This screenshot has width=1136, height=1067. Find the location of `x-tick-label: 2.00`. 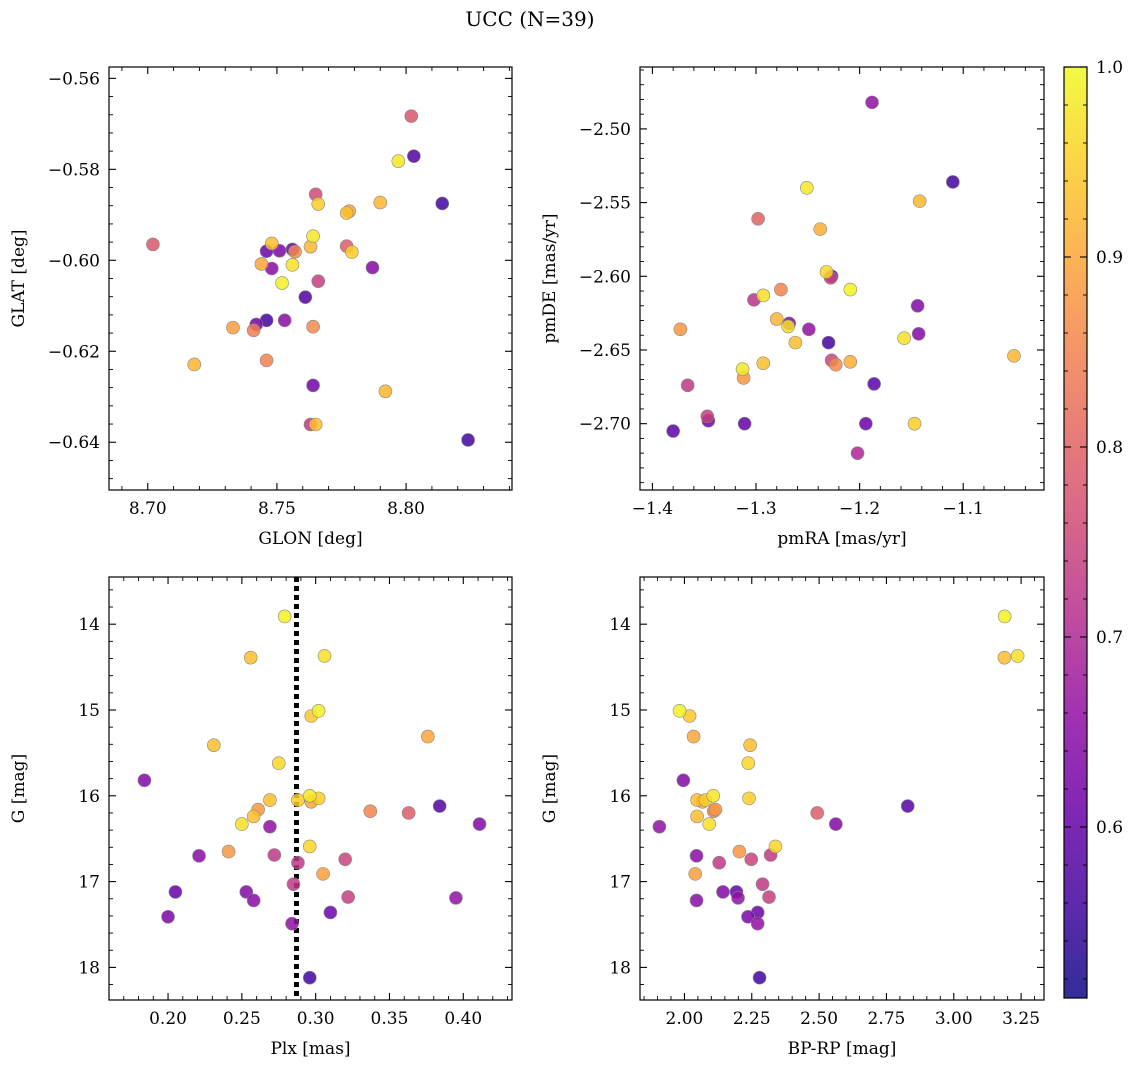

x-tick-label: 2.00 is located at coordinates (685, 1019).